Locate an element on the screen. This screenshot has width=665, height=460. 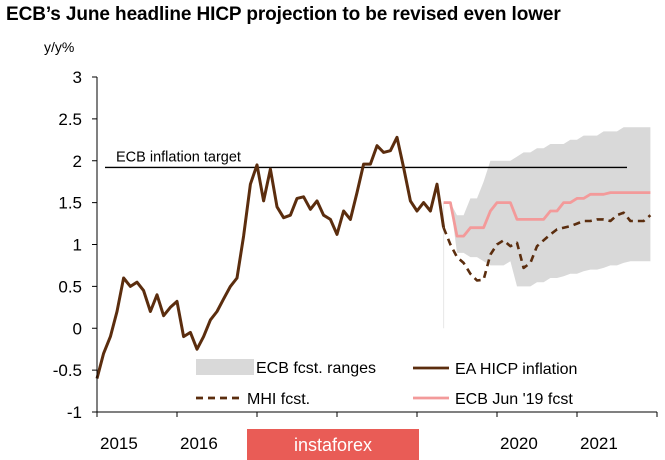
legend-label: MHI fcst. is located at coordinates (278, 399).